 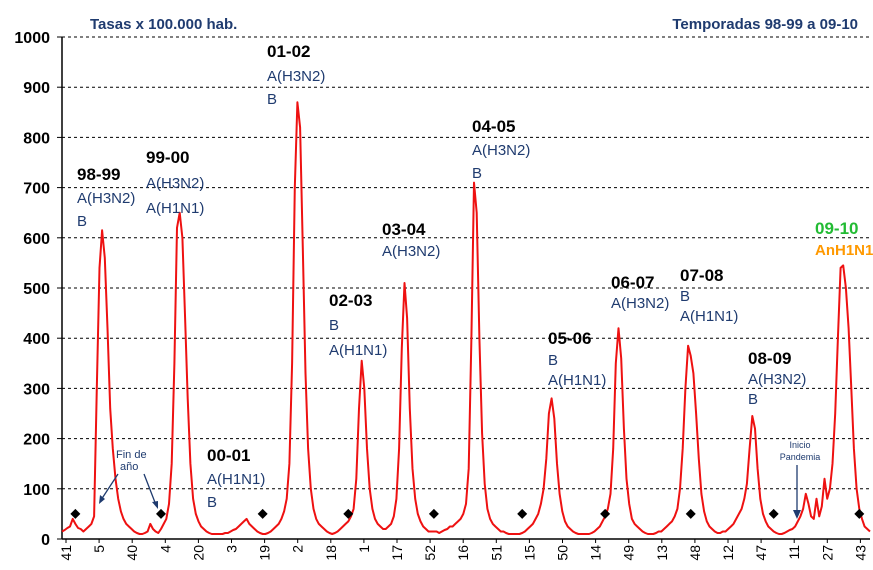 I want to click on annotation-06-07: 06-07 A(H3N2), so click(x=640, y=292).